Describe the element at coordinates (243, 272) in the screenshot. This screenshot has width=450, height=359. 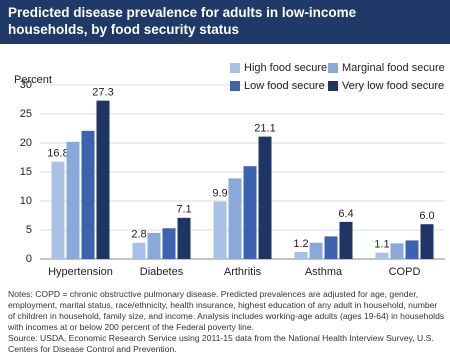
I see `x-tick-label: Arthritis` at that location.